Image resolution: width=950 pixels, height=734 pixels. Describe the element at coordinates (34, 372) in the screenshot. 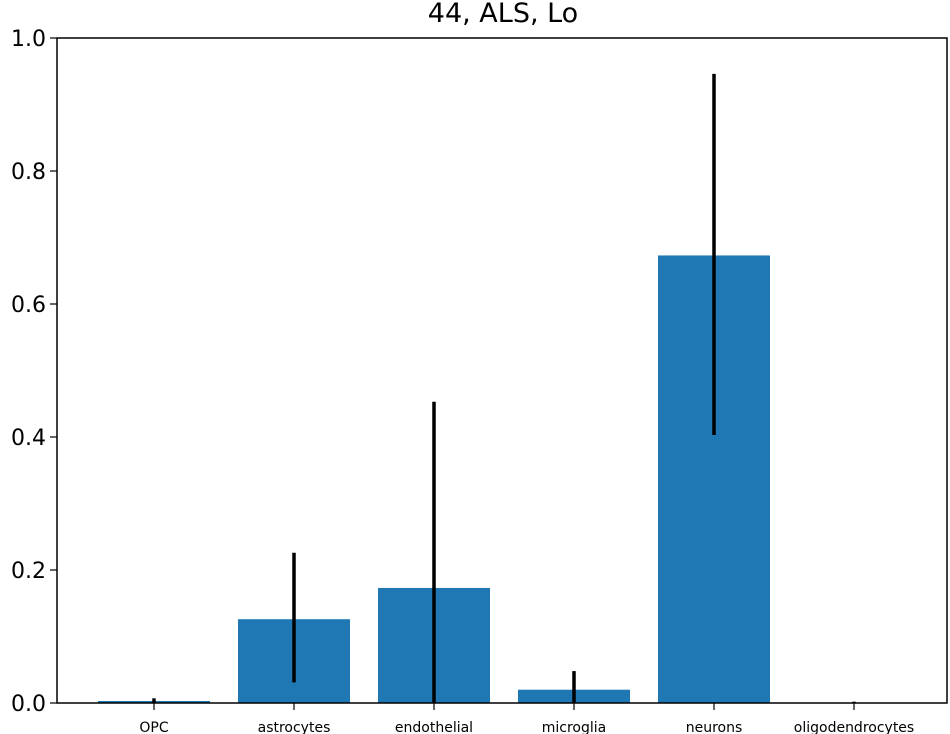

I see `y-axis: 0.0 0.2 0.4 0.6 0.8 1.0` at that location.